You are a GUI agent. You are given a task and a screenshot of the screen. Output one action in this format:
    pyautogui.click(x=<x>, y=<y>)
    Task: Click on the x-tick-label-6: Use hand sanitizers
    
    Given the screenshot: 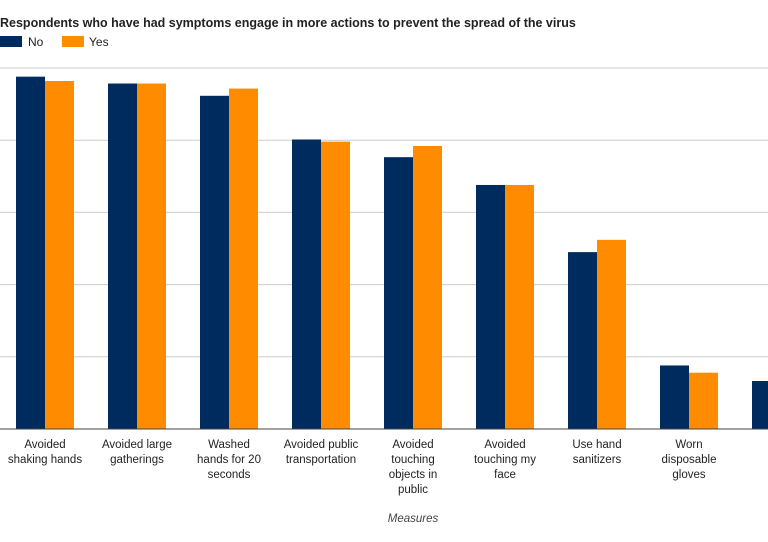 What is the action you would take?
    pyautogui.click(x=596, y=452)
    